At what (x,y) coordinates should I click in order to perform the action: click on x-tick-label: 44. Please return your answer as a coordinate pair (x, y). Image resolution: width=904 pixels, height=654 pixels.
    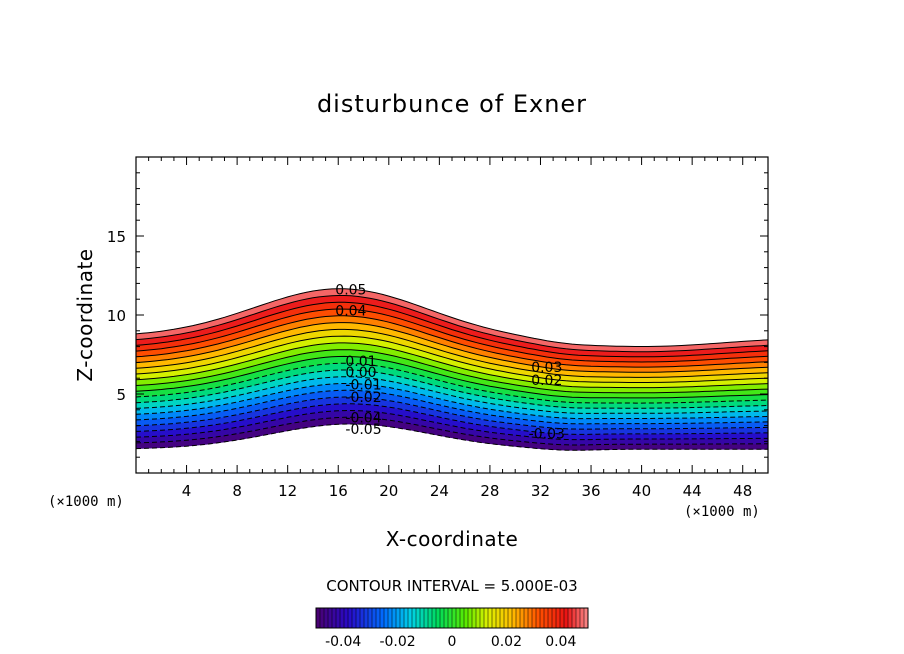
    Looking at the image, I should click on (692, 491).